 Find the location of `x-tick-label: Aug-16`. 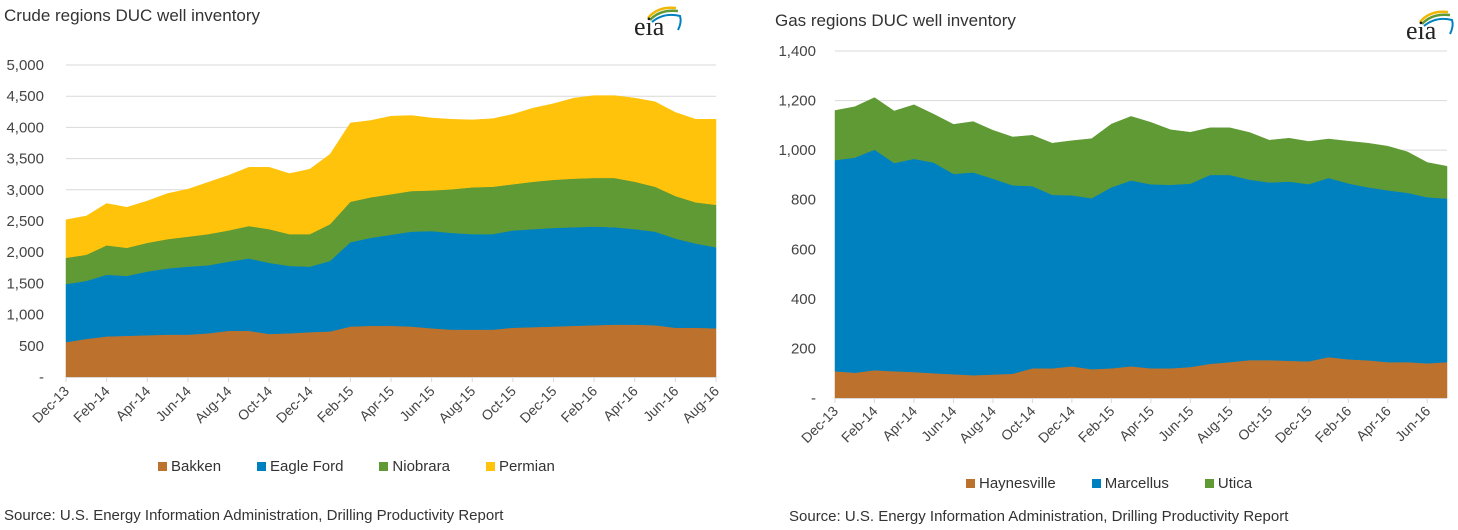

x-tick-label: Aug-16 is located at coordinates (700, 404).